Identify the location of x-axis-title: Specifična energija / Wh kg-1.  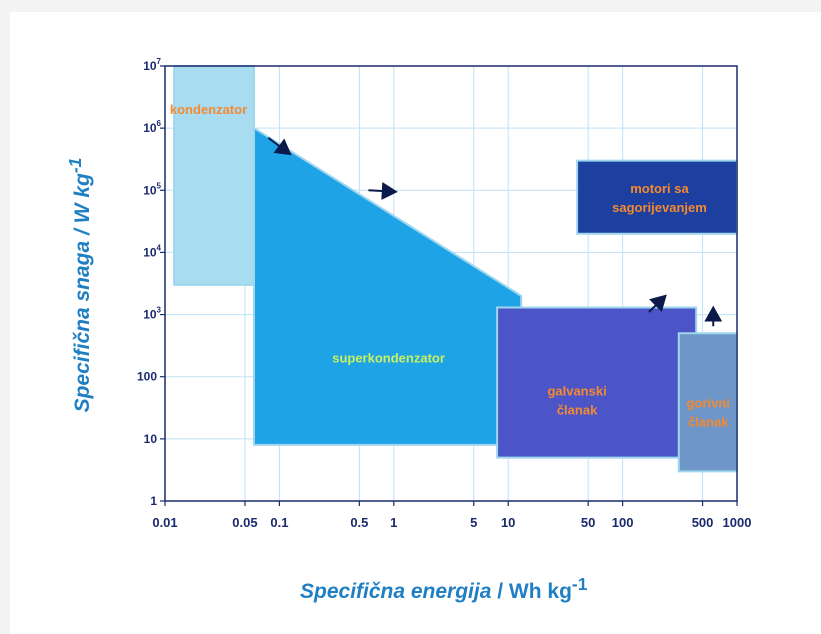
(444, 588).